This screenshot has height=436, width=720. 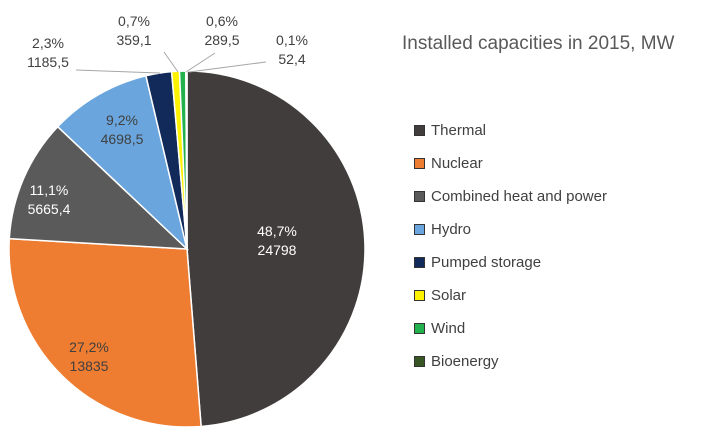 What do you see at coordinates (48, 52) in the screenshot?
I see `data-label: 2,3% 1185,5` at bounding box center [48, 52].